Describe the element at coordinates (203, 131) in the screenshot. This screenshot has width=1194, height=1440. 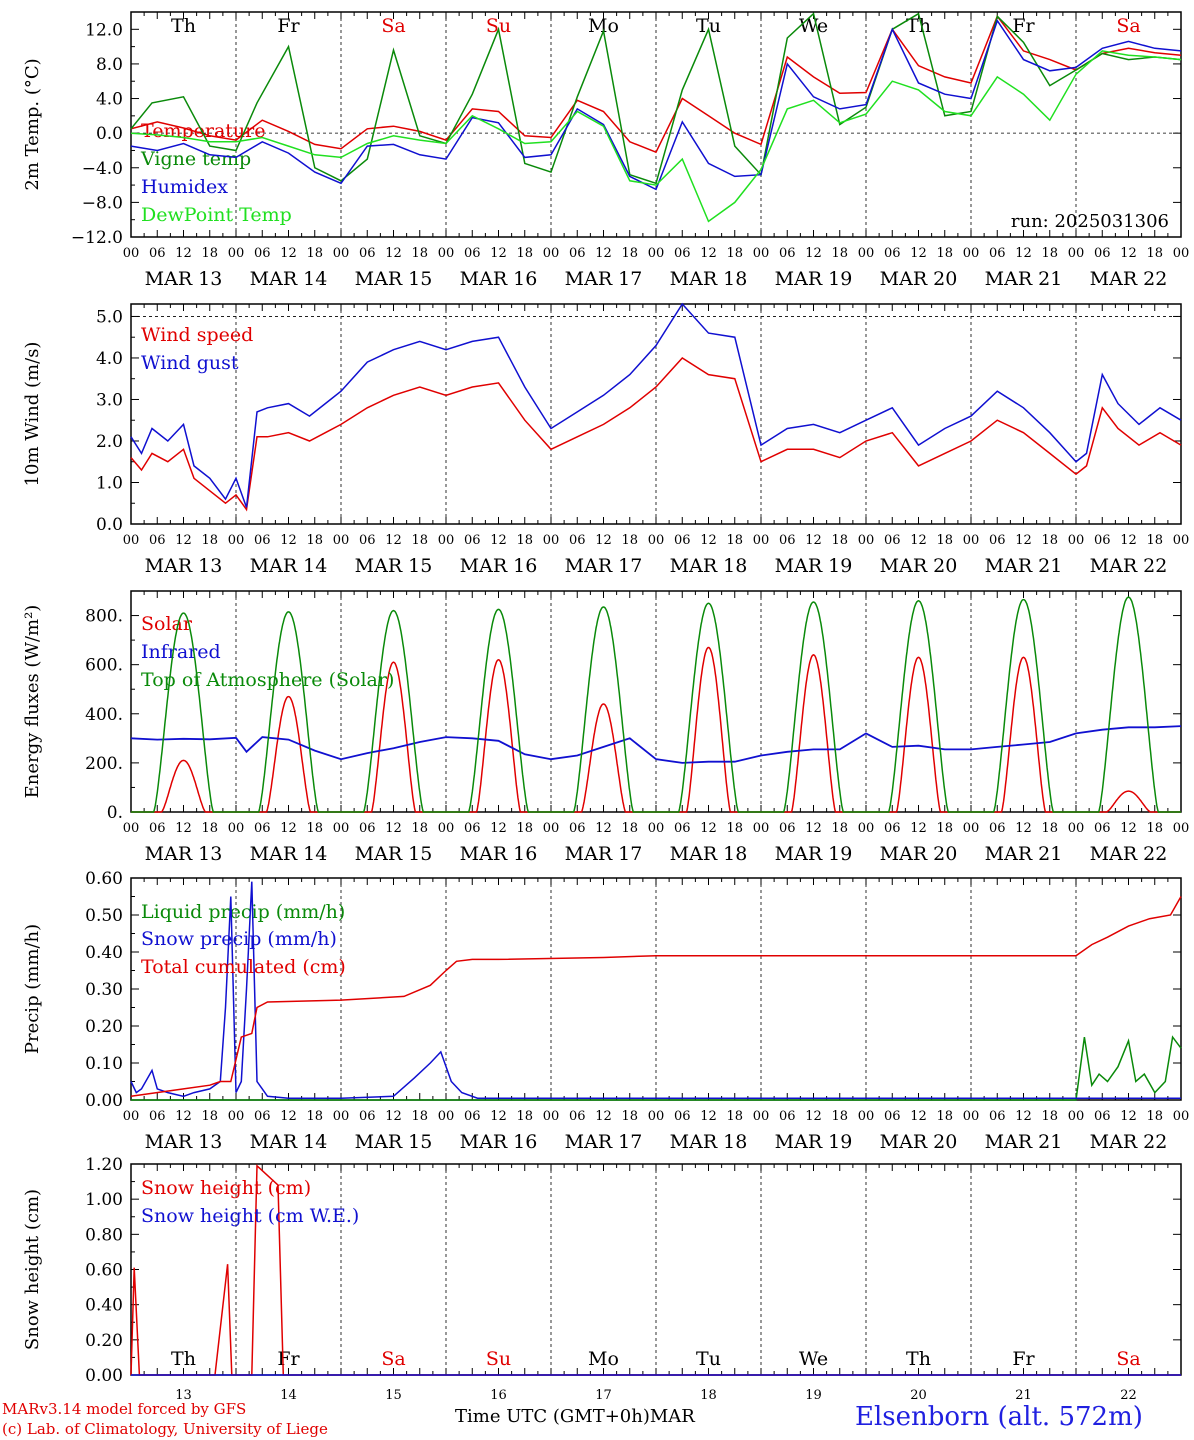
I see `legend-entry: Temperature` at that location.